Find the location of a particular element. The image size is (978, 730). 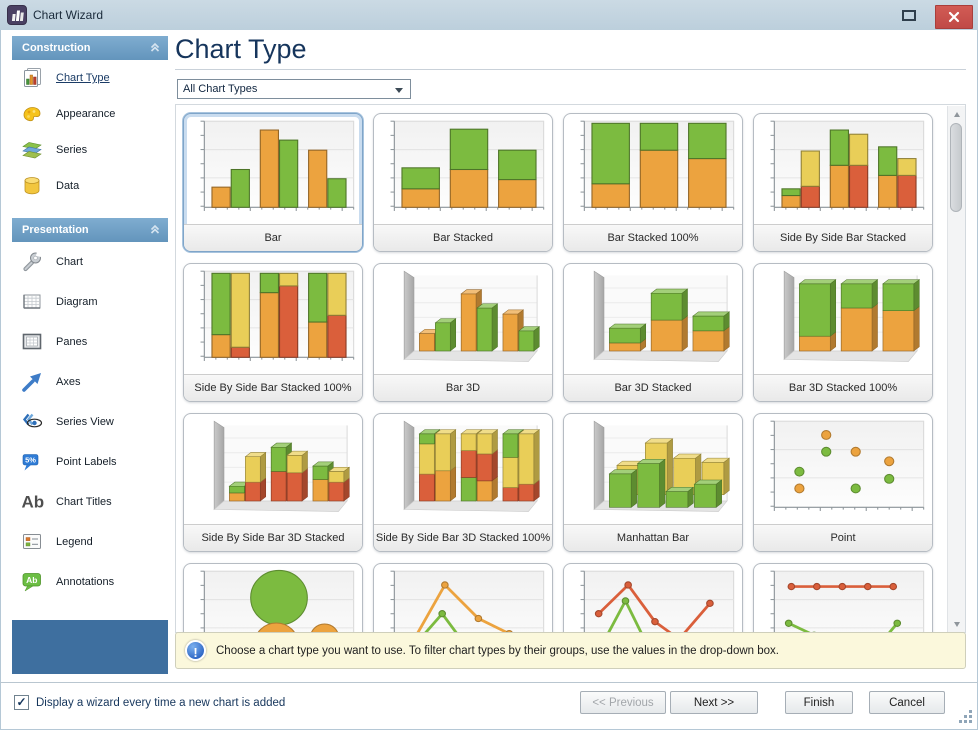

next-button: Next >> is located at coordinates (714, 702).